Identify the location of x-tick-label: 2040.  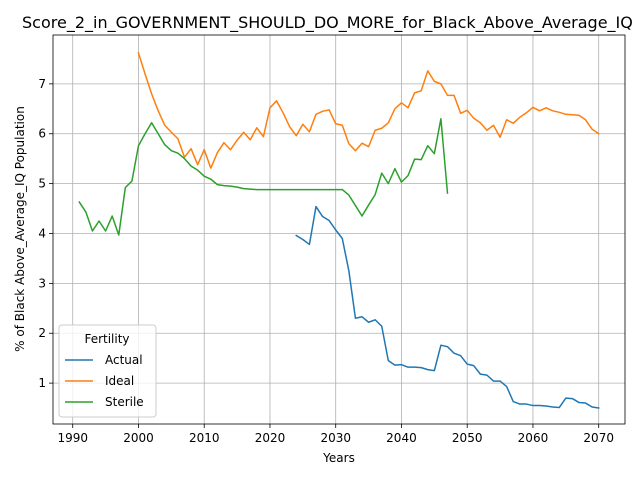
(401, 438).